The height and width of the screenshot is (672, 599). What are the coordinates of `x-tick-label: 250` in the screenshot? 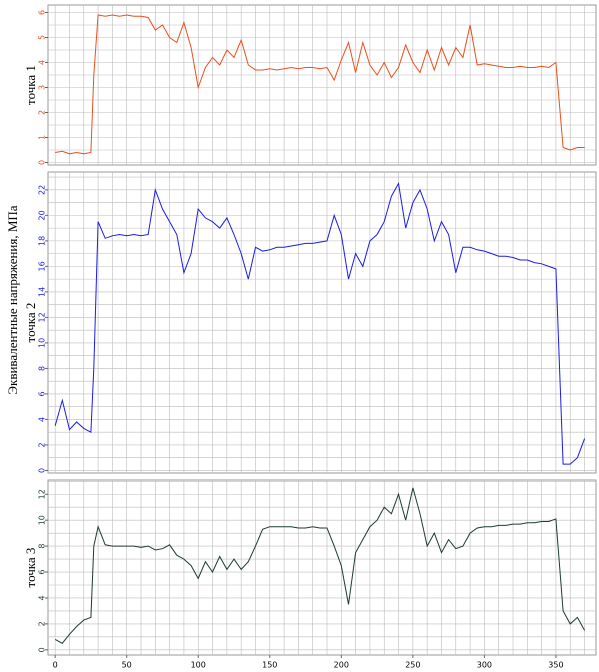 It's located at (412, 665).